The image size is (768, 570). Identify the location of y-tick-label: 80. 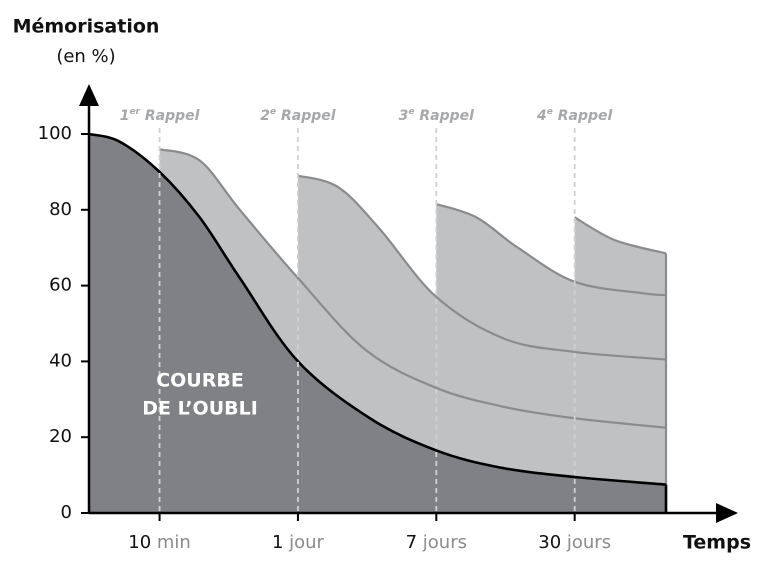
(60, 209).